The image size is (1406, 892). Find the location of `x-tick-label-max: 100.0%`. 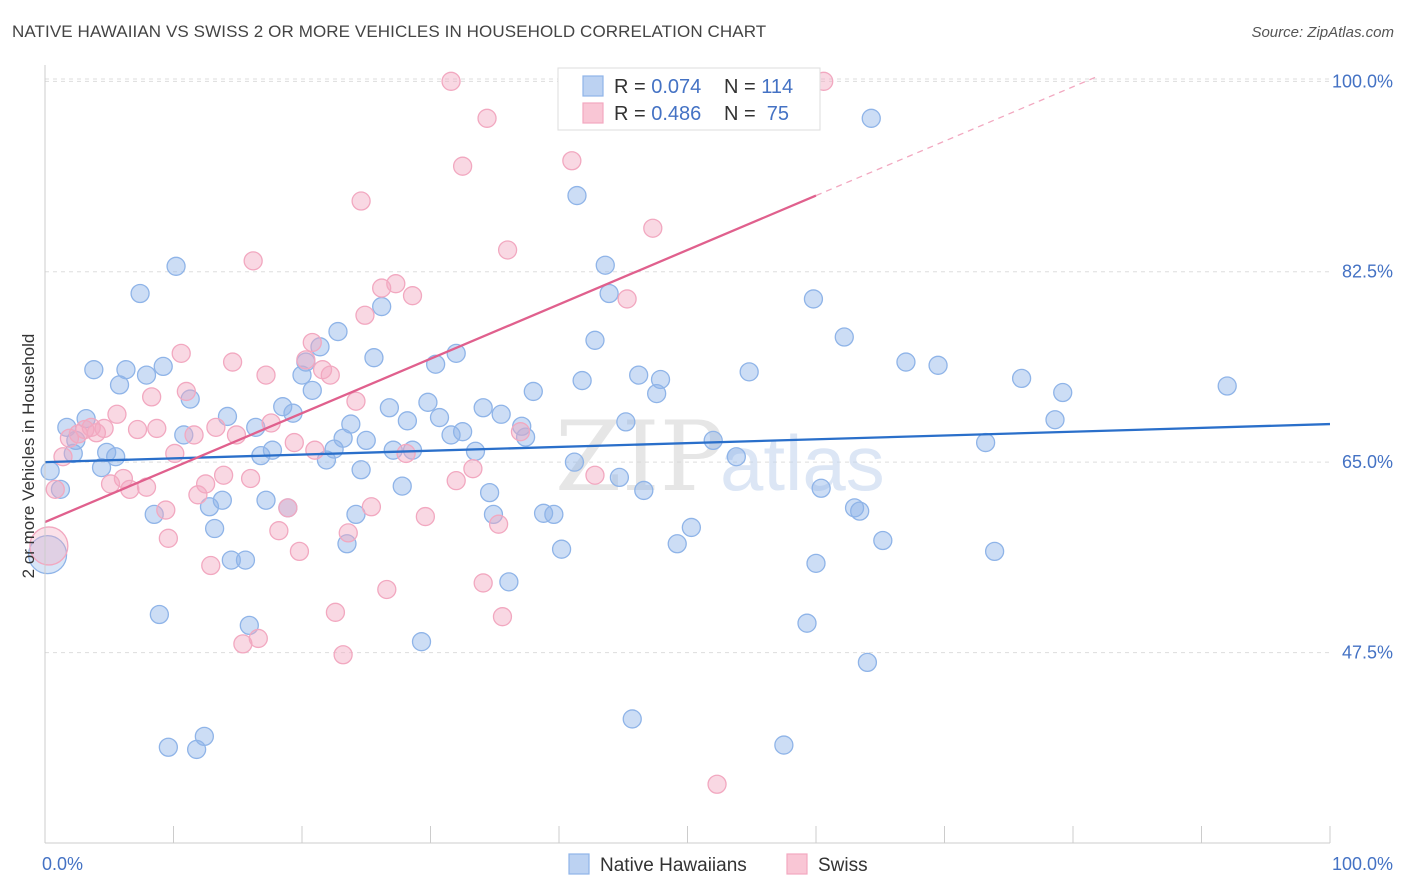

x-tick-label-max: 100.0% is located at coordinates (1362, 864).